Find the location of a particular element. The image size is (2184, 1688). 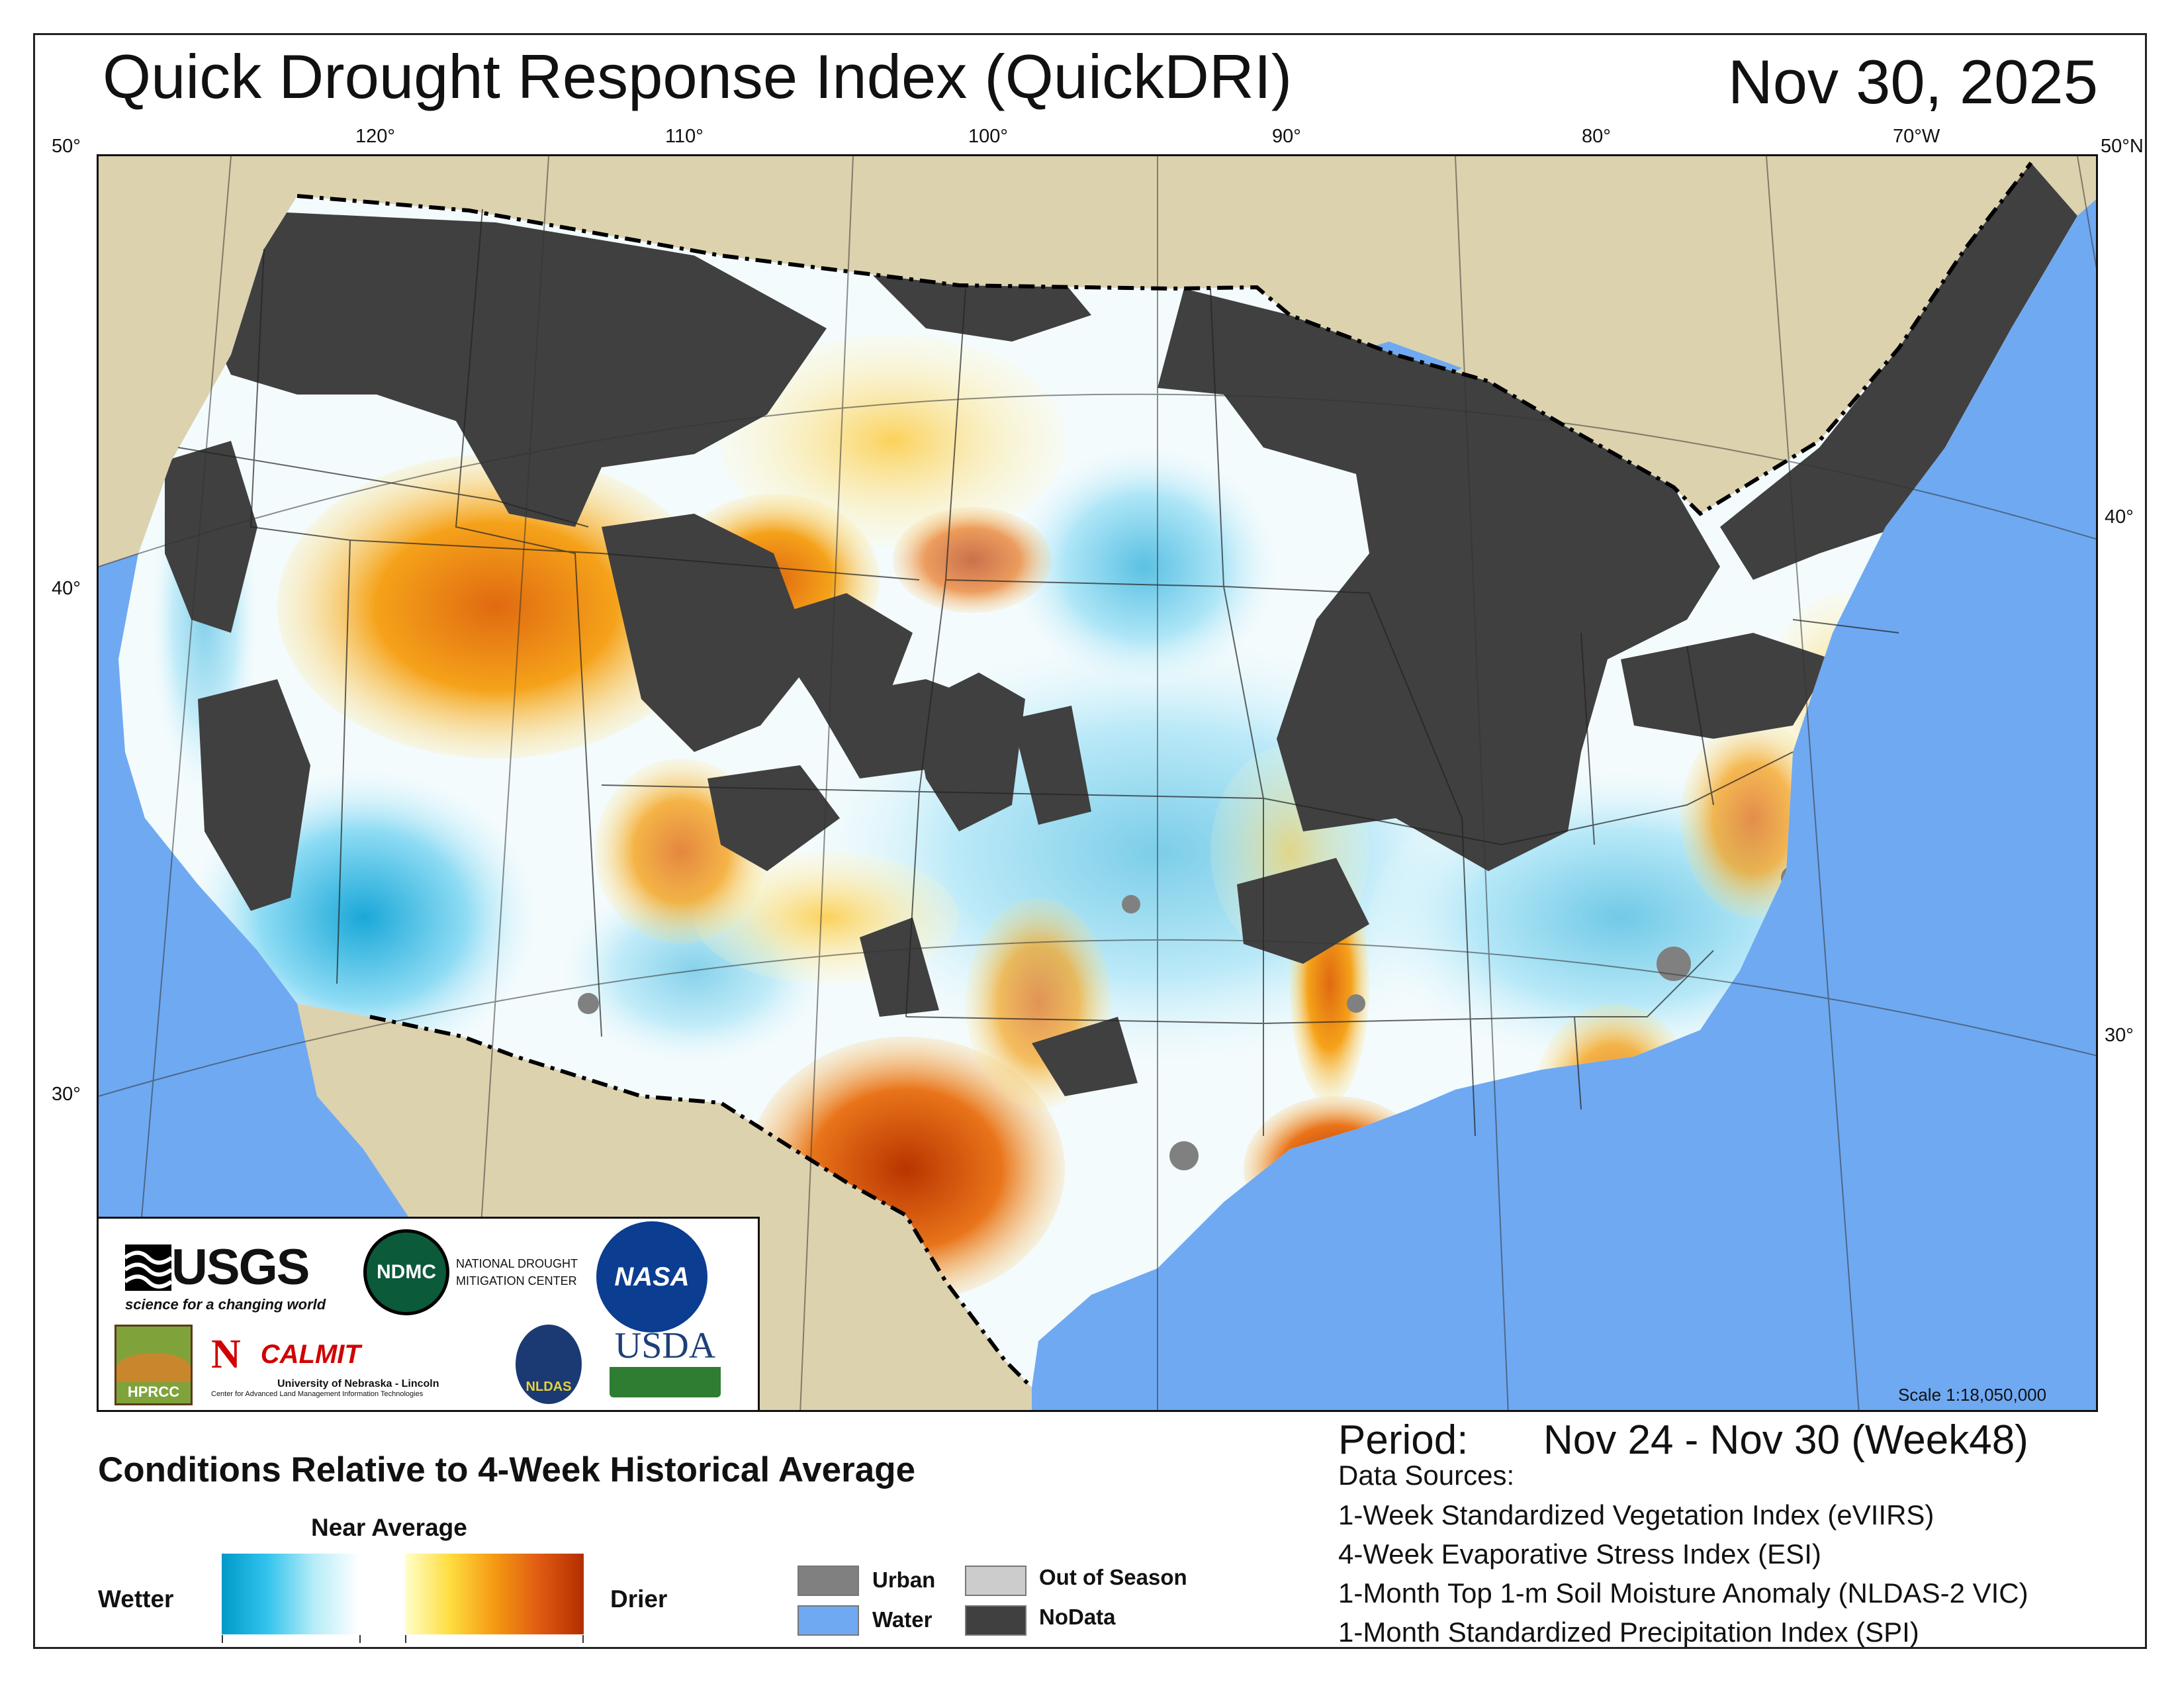

lon-label-90: 90° is located at coordinates (1287, 136).